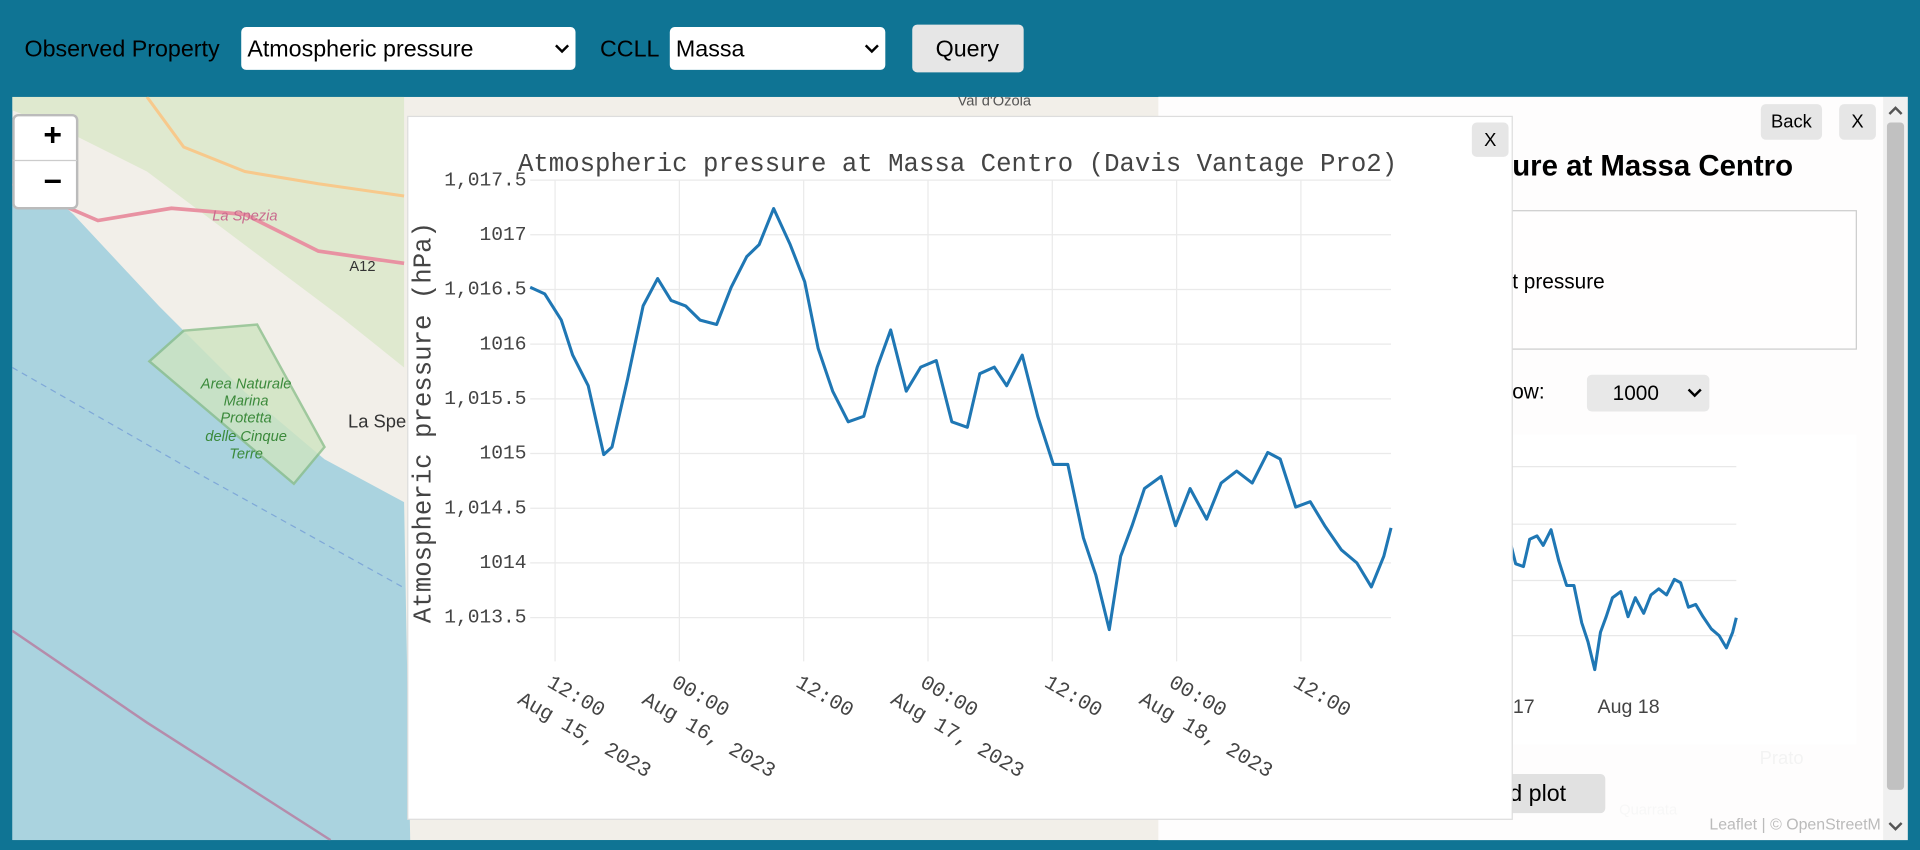 The height and width of the screenshot is (850, 1920). I want to click on y-tick-label: 1015, so click(503, 454).